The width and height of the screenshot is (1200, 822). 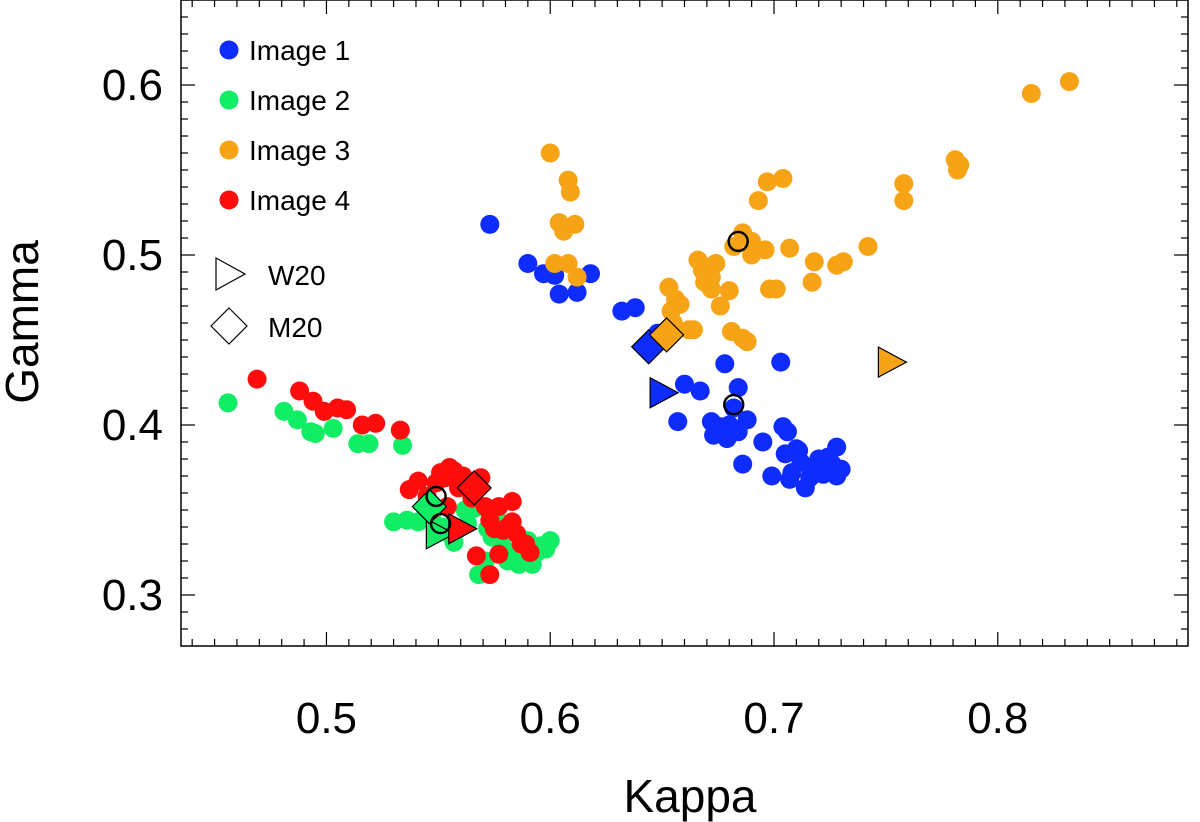 I want to click on image-1-legend-marker, so click(x=229, y=50).